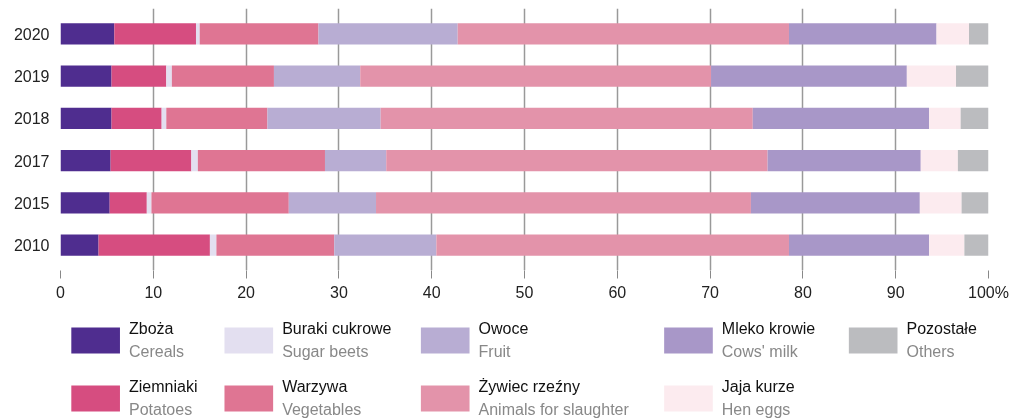  What do you see at coordinates (768, 340) in the screenshot?
I see `legend-label: Mleko krowie Cows' milk` at bounding box center [768, 340].